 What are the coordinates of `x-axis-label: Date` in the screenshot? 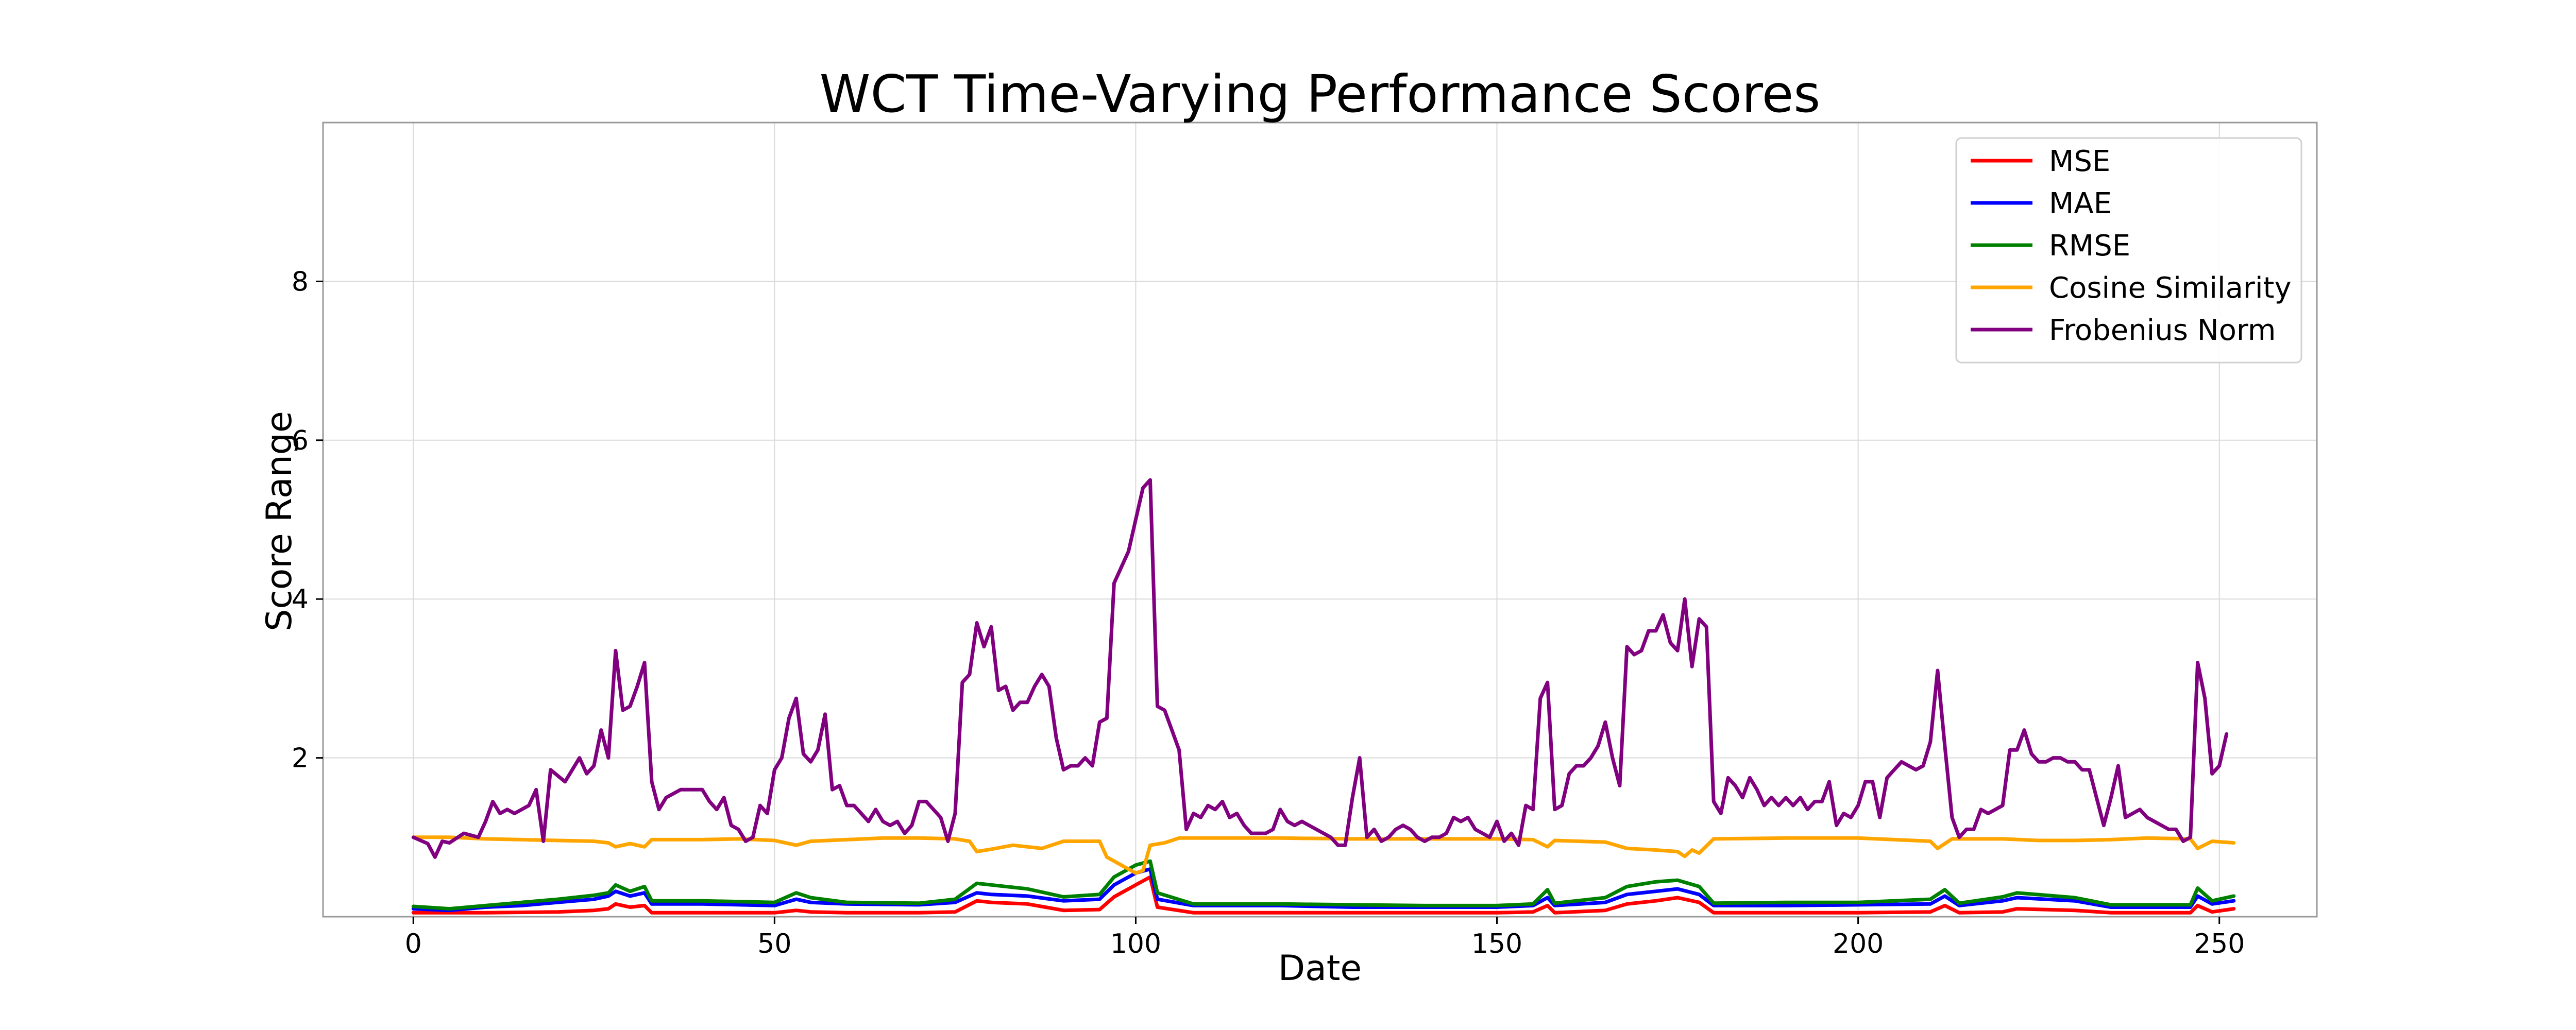 It's located at (1320, 968).